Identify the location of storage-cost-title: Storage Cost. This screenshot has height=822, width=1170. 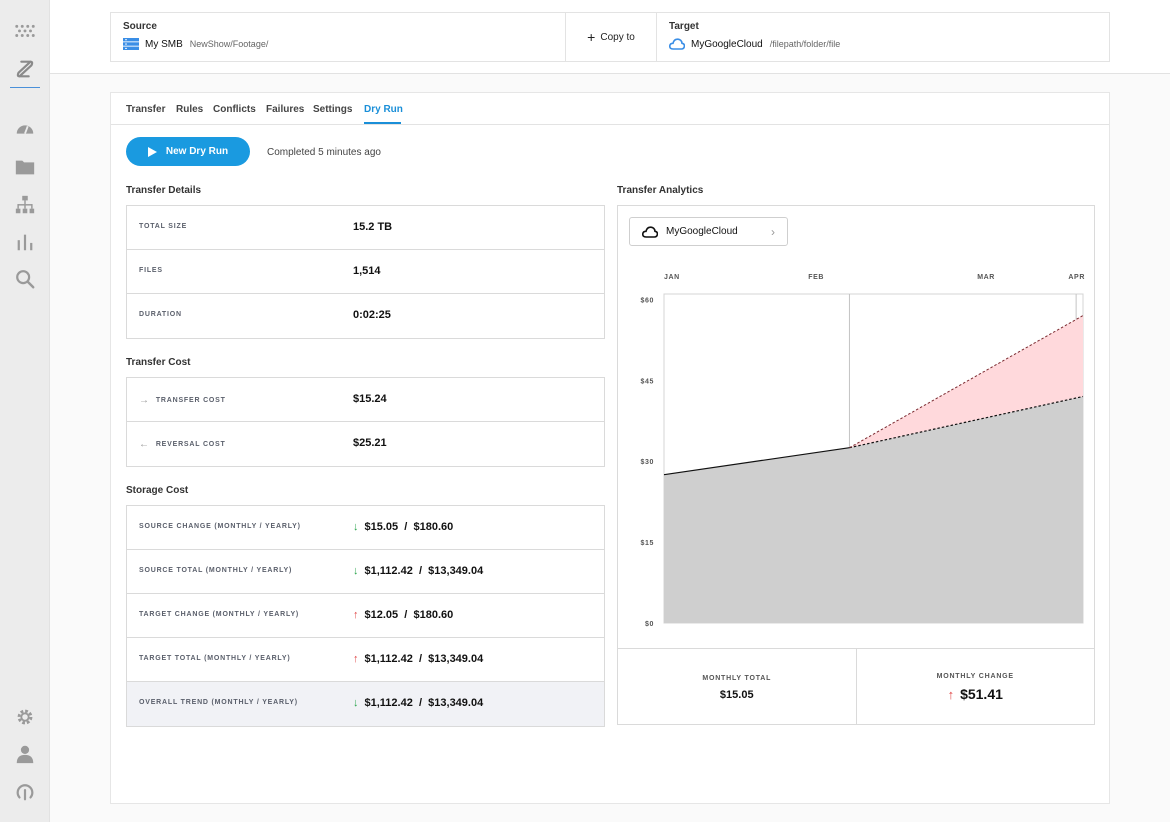
(157, 490).